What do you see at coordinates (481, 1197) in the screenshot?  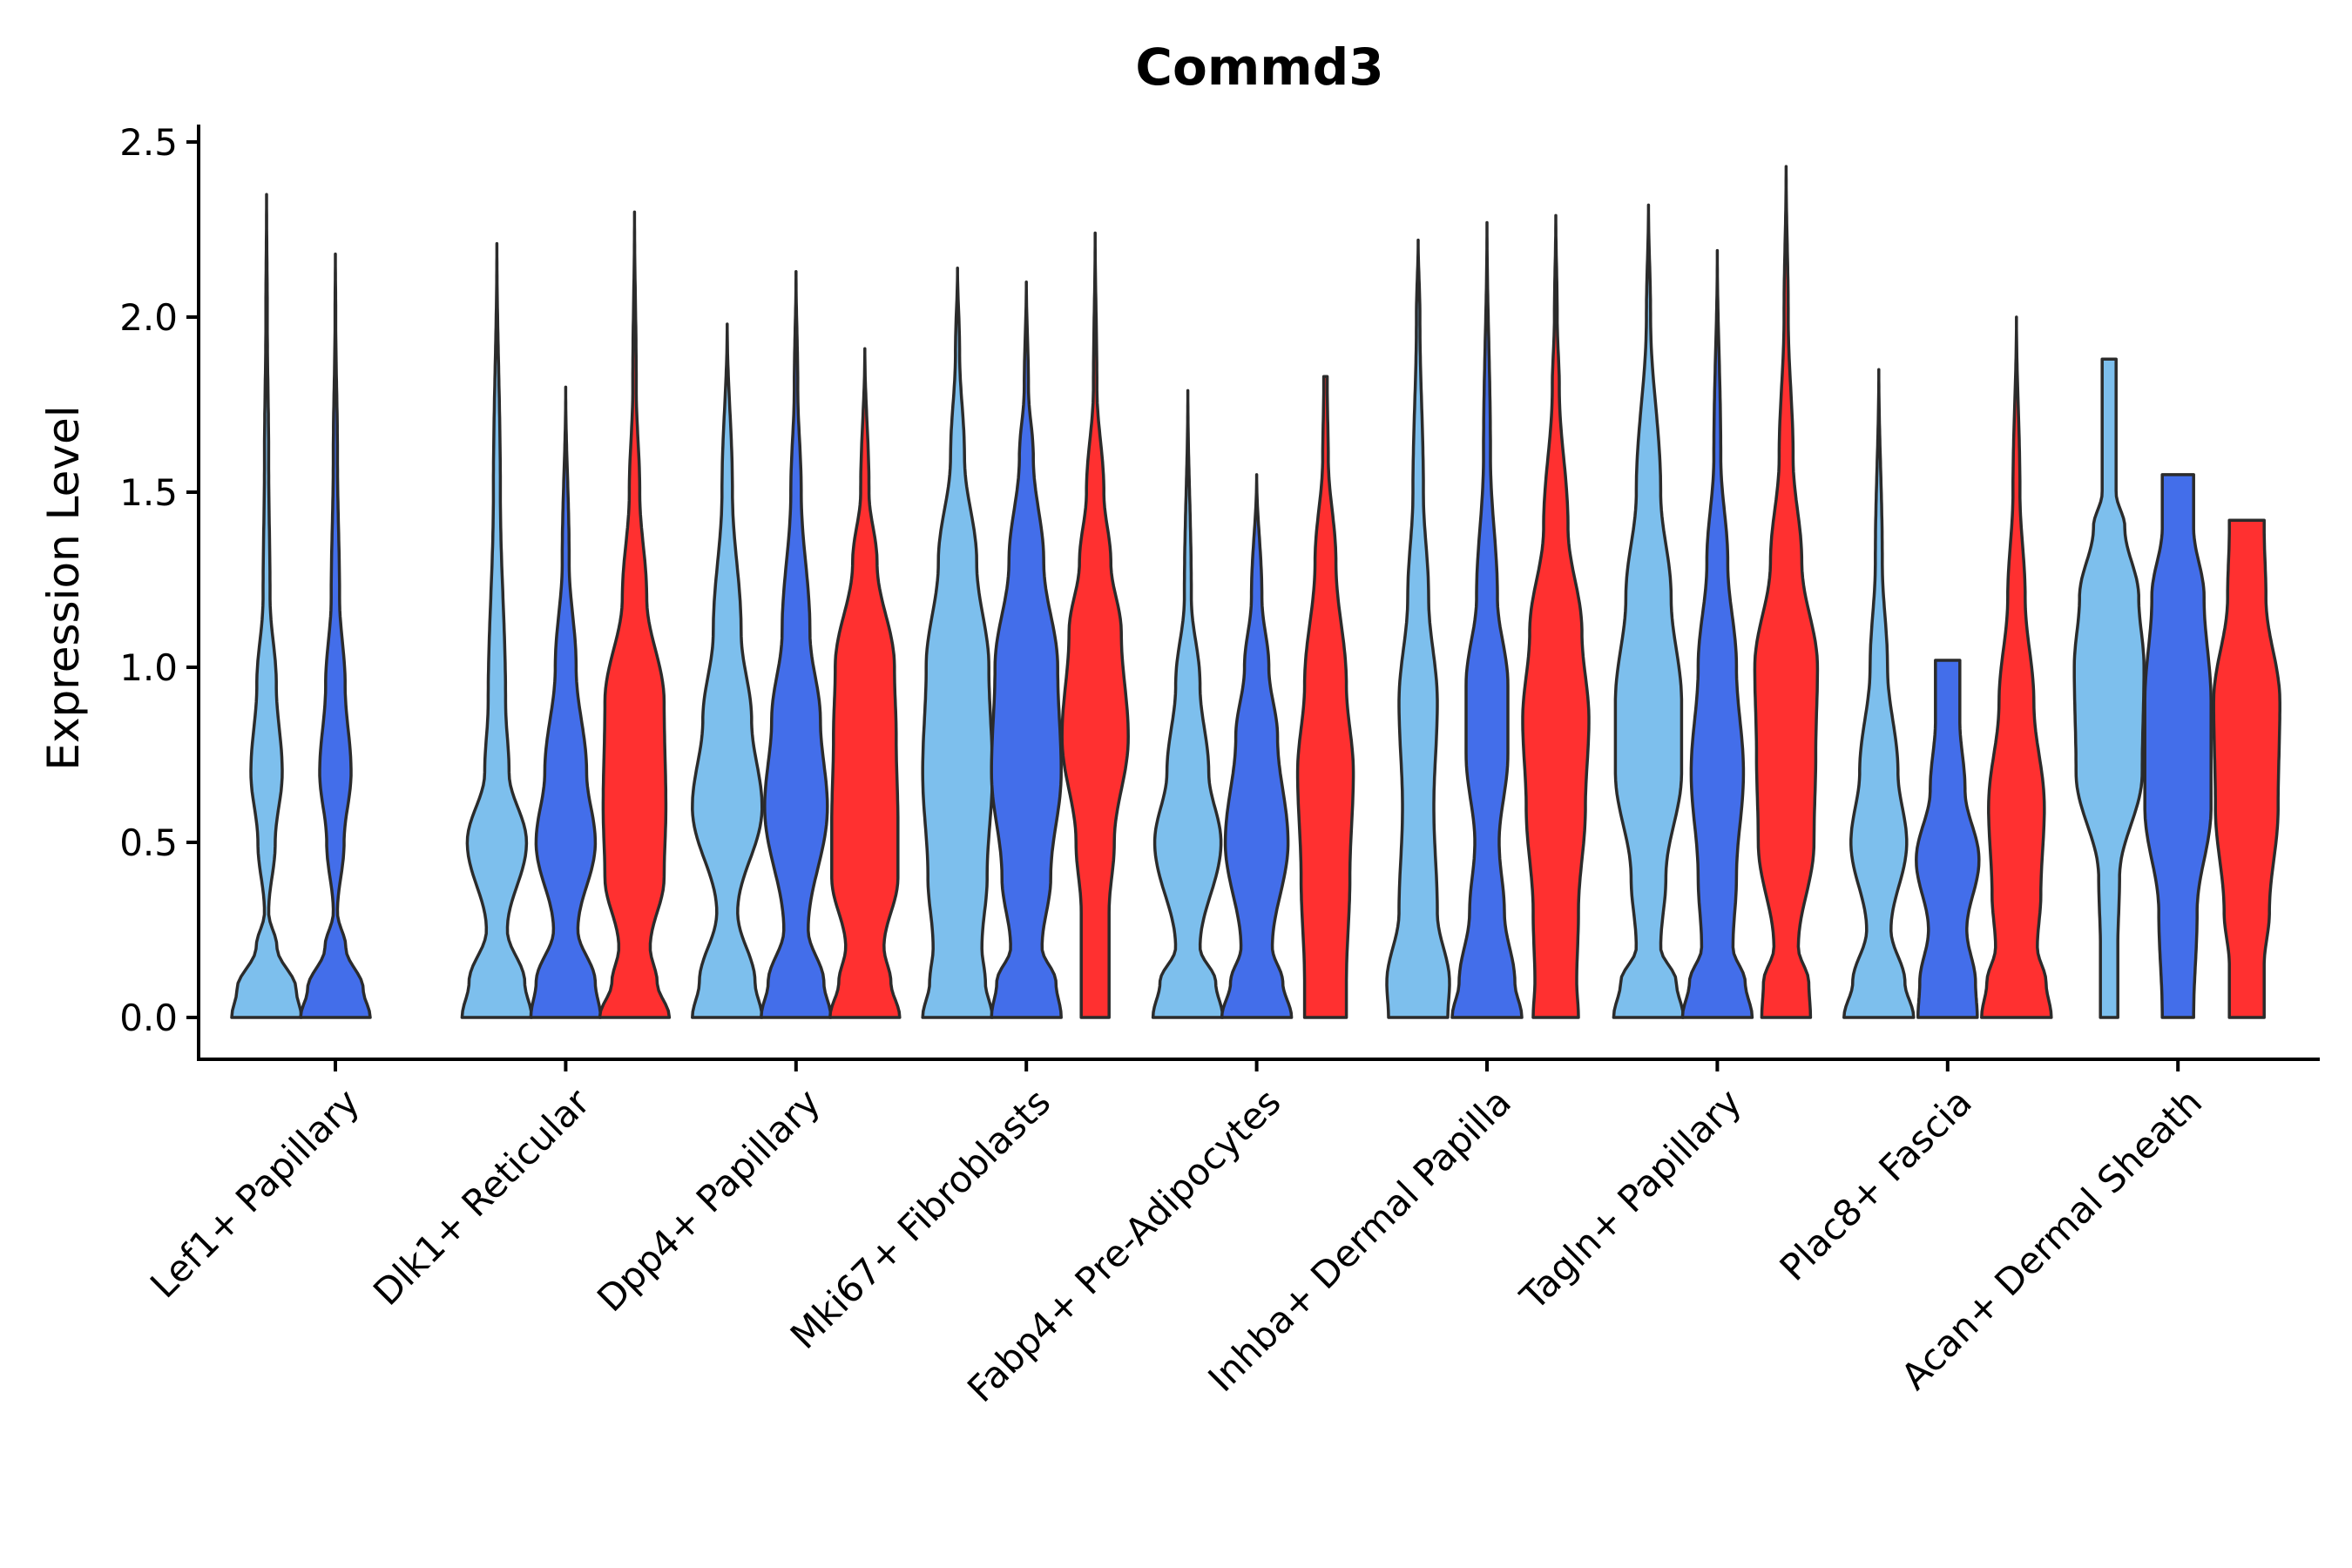 I see `x-tick-label-dlk1-reticular: Dlk1+ Reticular` at bounding box center [481, 1197].